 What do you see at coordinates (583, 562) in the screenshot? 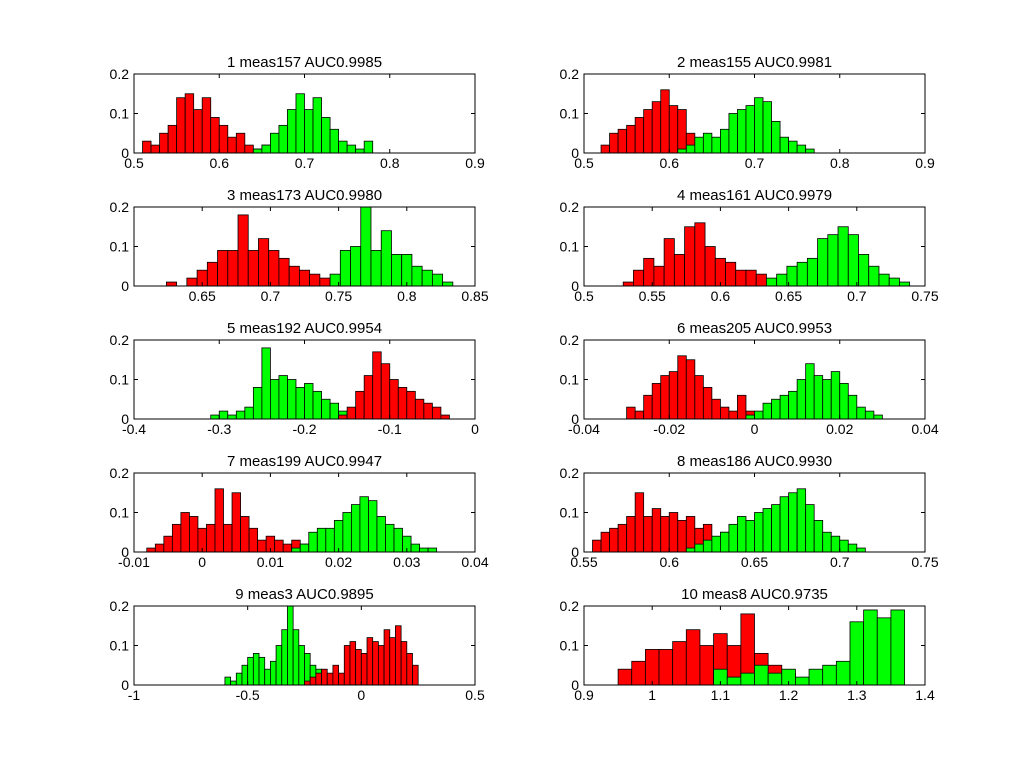
I see `x-tick-label: 0.55` at bounding box center [583, 562].